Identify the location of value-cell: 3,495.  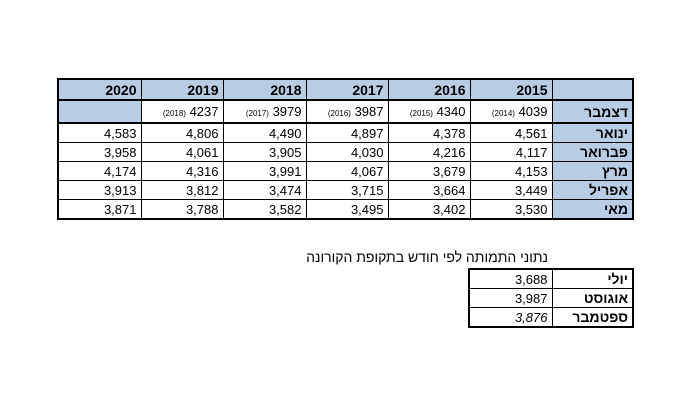
(347, 209).